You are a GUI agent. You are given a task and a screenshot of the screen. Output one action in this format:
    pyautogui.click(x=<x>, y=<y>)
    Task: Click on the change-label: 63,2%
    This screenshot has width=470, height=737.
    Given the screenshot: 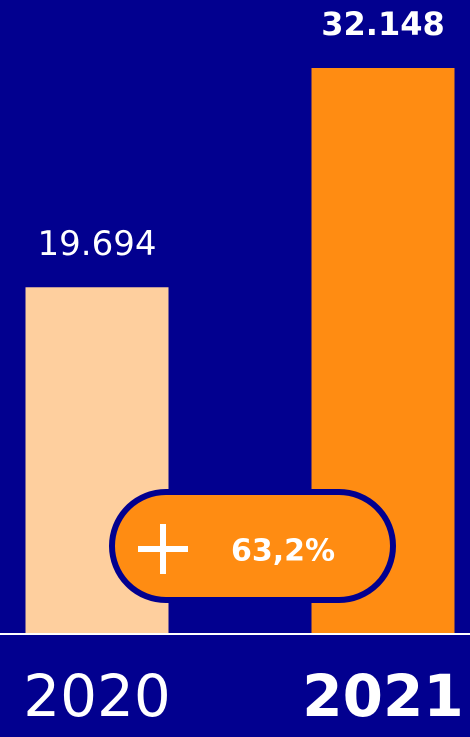 What is the action you would take?
    pyautogui.click(x=283, y=551)
    